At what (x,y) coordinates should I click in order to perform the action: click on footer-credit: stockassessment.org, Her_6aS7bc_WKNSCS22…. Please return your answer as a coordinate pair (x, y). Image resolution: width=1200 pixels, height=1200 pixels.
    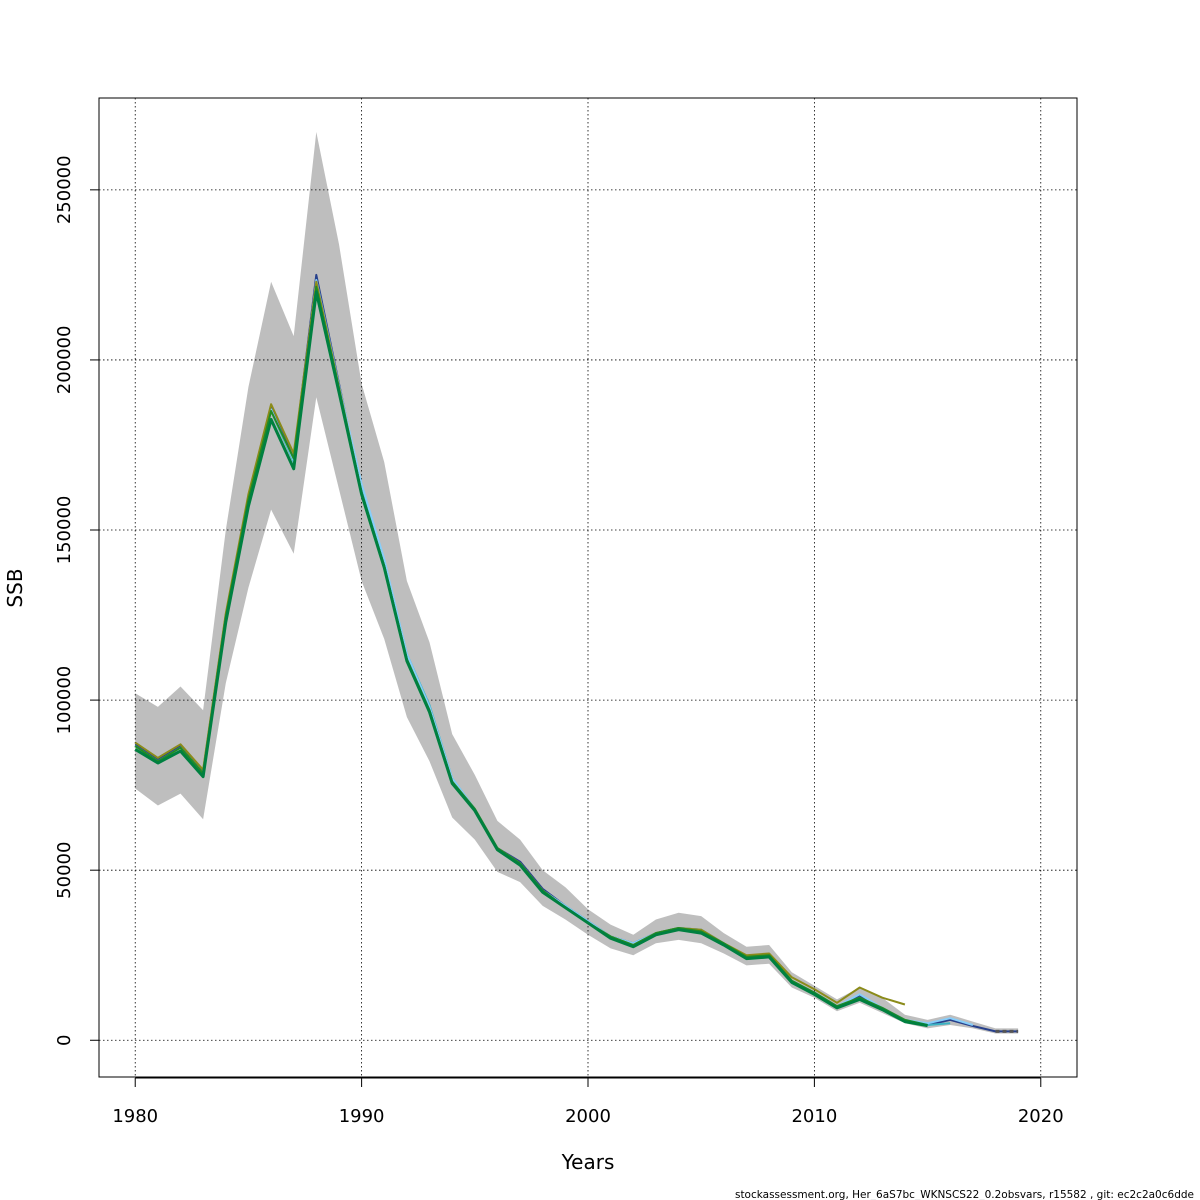
    Looking at the image, I should click on (964, 1194).